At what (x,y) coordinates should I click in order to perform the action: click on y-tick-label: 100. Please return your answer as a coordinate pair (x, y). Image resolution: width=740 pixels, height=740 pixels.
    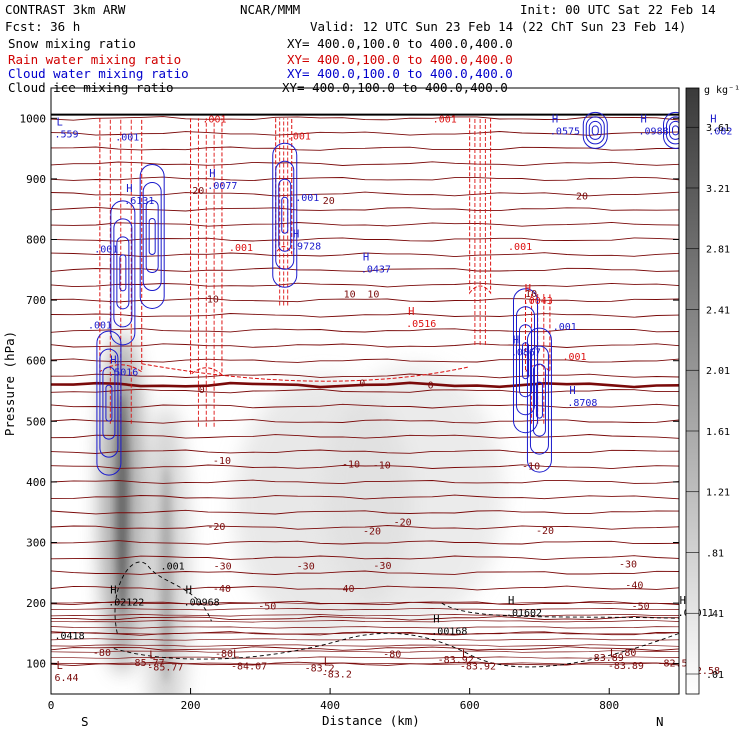
    Looking at the image, I should click on (36, 664).